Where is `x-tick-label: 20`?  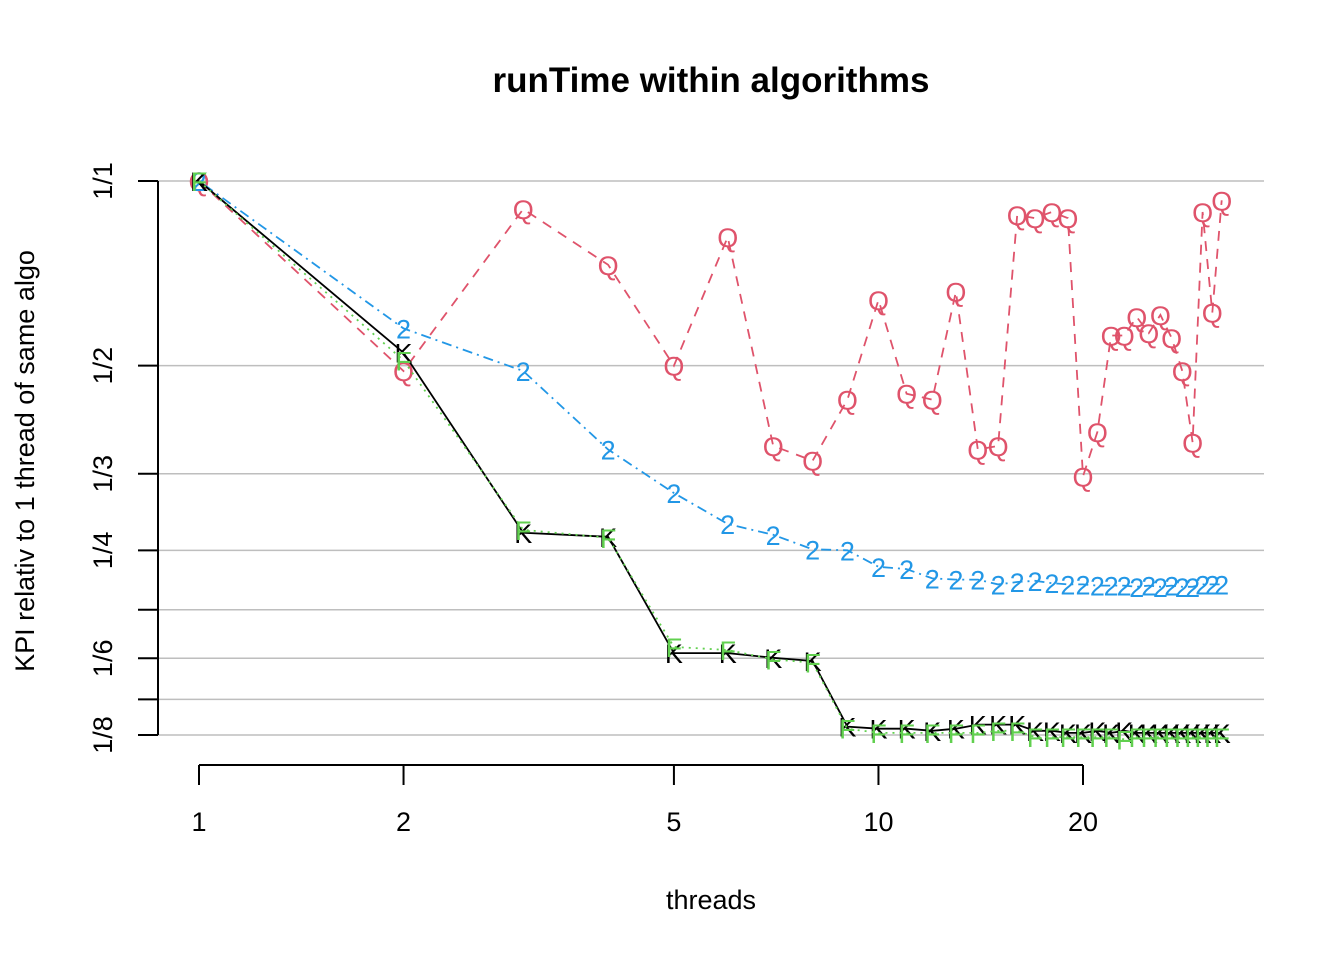 x-tick-label: 20 is located at coordinates (1083, 822).